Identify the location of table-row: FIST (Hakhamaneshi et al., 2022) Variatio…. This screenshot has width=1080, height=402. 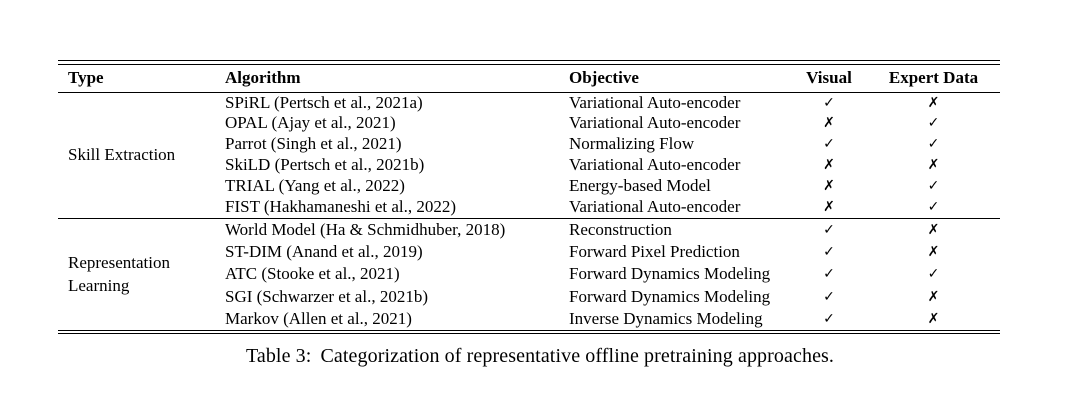
(529, 207).